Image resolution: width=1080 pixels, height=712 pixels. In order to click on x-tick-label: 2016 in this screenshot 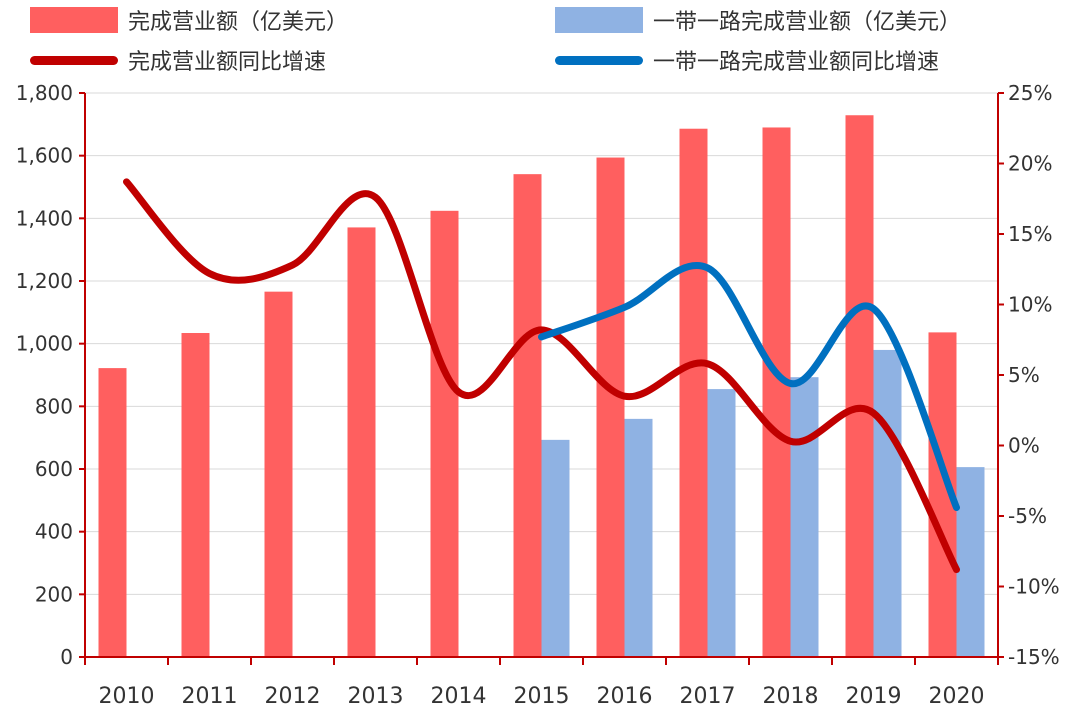, I will do `click(625, 696)`.